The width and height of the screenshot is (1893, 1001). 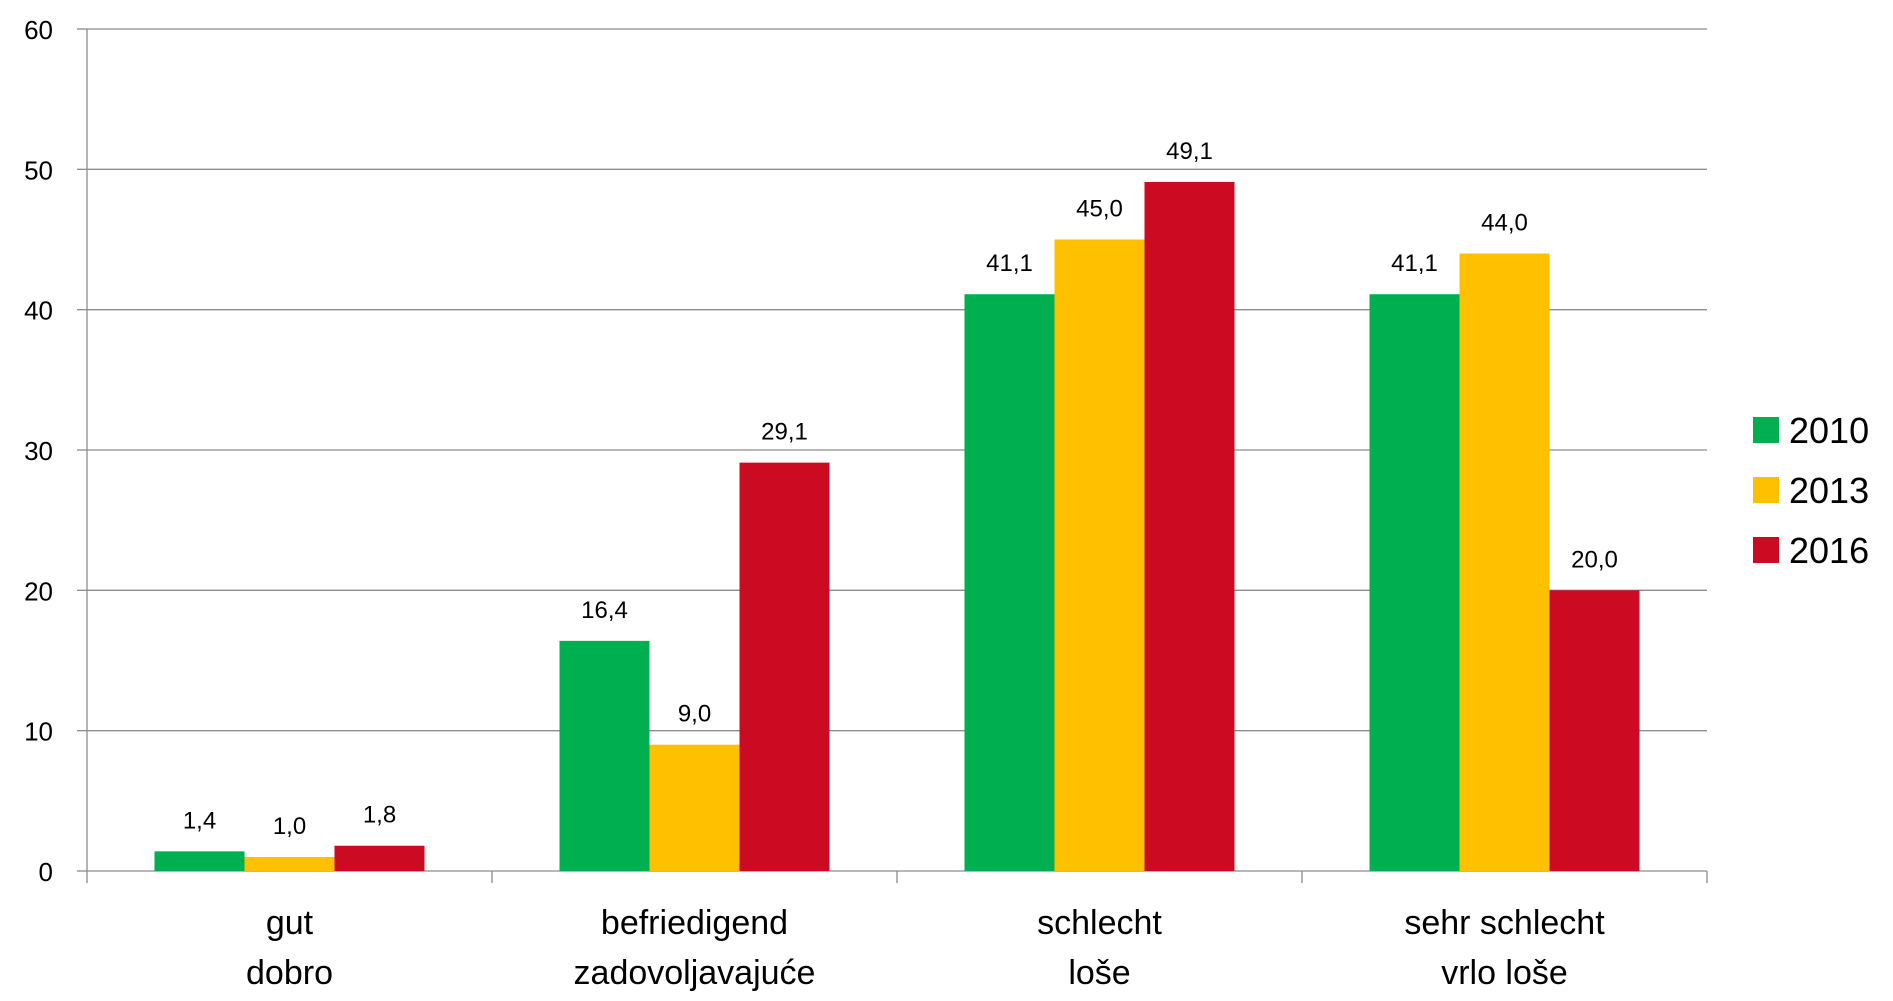 I want to click on x-category-label: gut, so click(x=290, y=923).